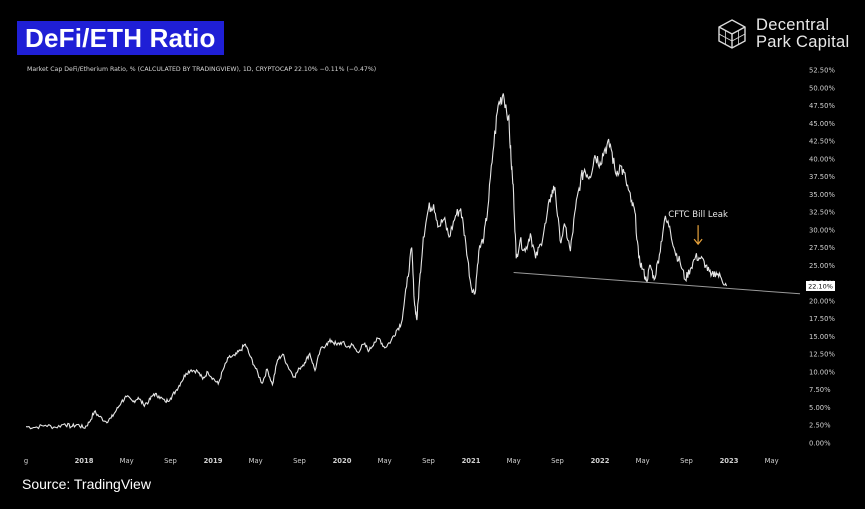  I want to click on last-value-label: 22.10%, so click(820, 286).